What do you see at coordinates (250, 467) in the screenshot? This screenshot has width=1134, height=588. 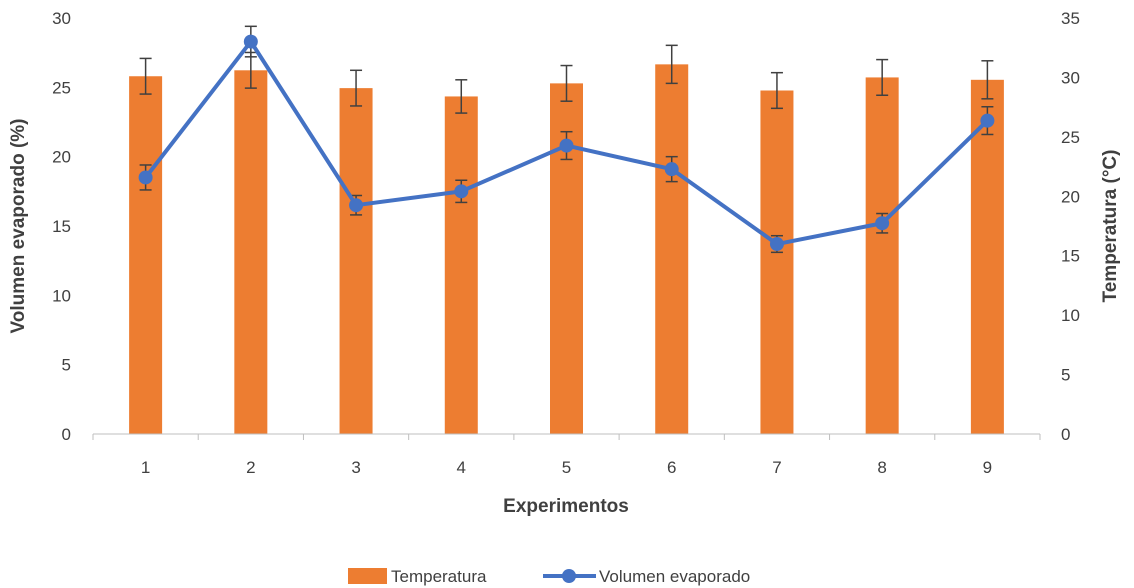 I see `x-tick-label: 2` at bounding box center [250, 467].